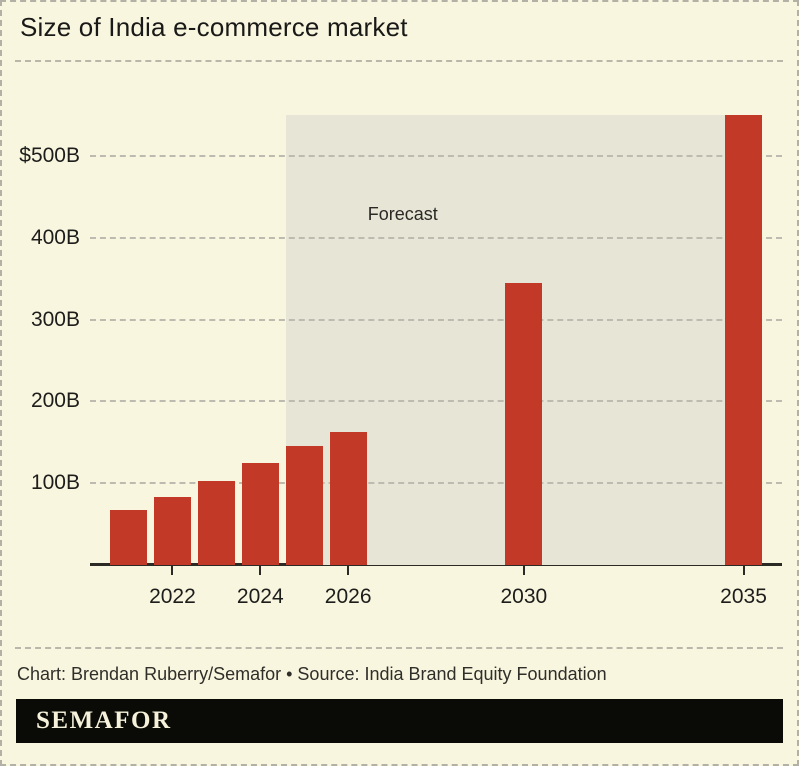 The image size is (799, 766). I want to click on bar-2024, so click(260, 513).